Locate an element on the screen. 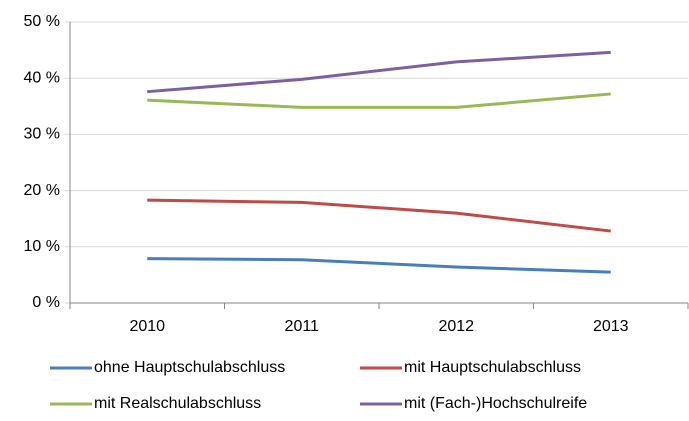 Image resolution: width=689 pixels, height=421 pixels. y-tick-label: 10 % is located at coordinates (42, 246).